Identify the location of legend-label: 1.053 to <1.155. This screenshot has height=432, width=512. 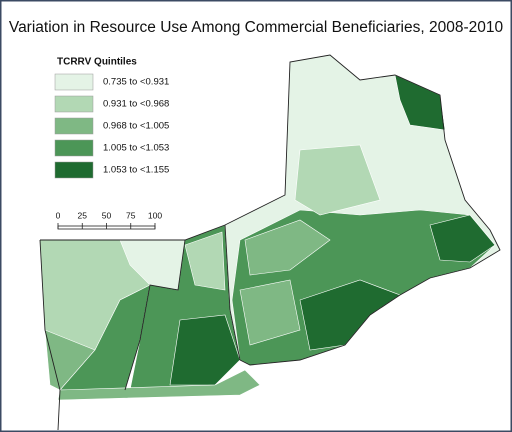
(136, 170).